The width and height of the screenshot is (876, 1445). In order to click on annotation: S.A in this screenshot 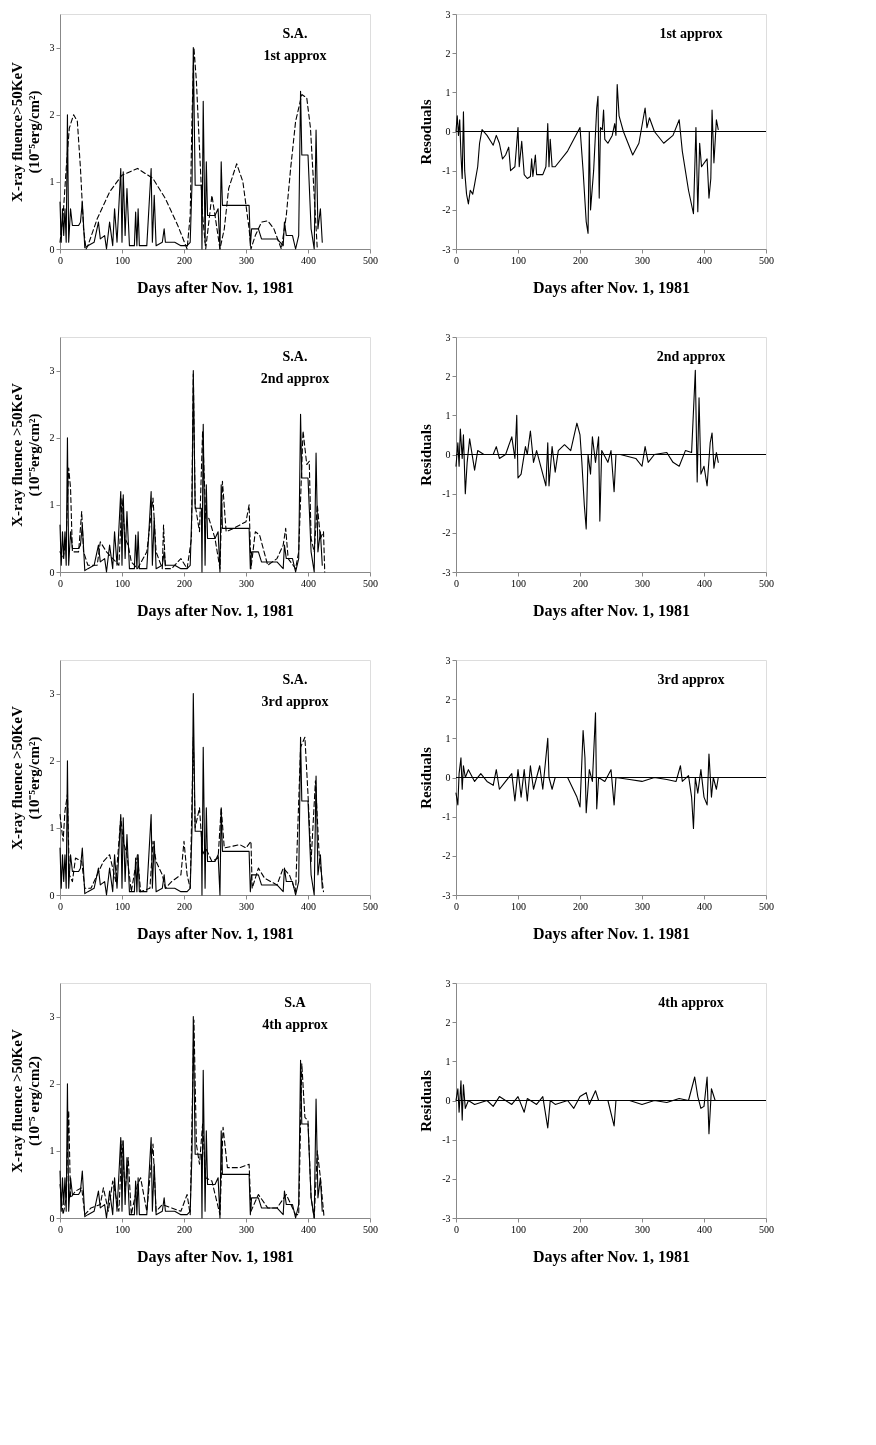, I will do `click(295, 1002)`.